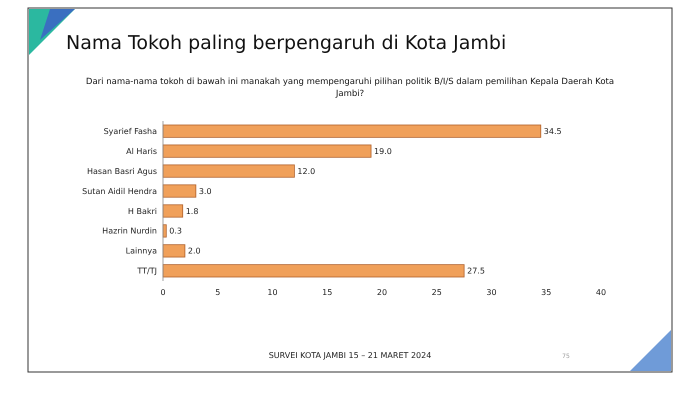 The height and width of the screenshot is (393, 700). I want to click on data-label: 2.0, so click(194, 251).